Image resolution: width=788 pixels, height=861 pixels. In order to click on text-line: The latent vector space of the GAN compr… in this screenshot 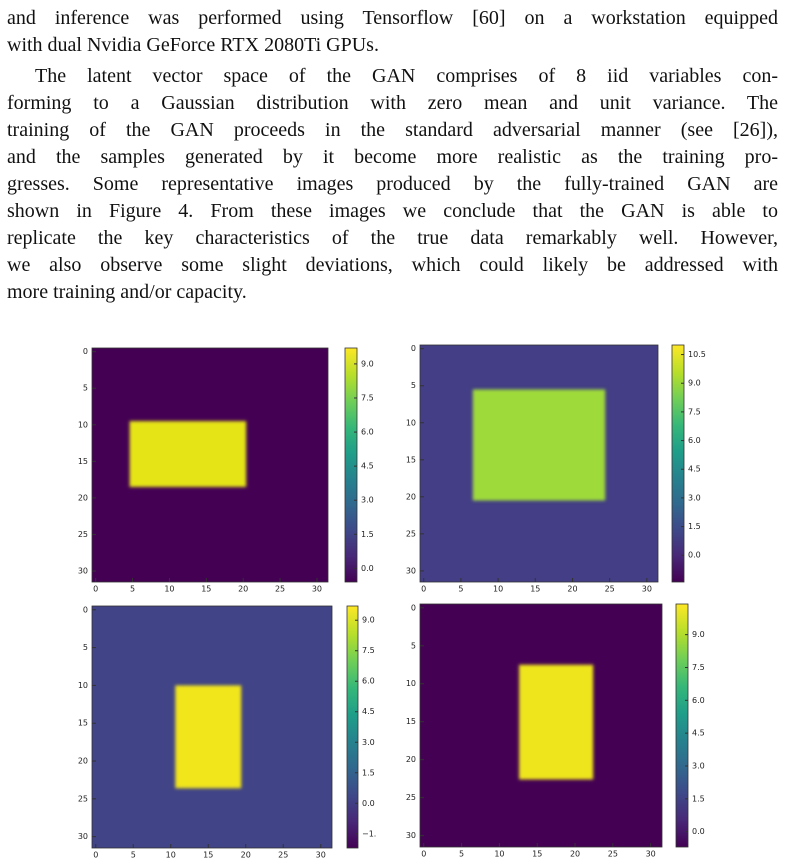, I will do `click(406, 76)`.